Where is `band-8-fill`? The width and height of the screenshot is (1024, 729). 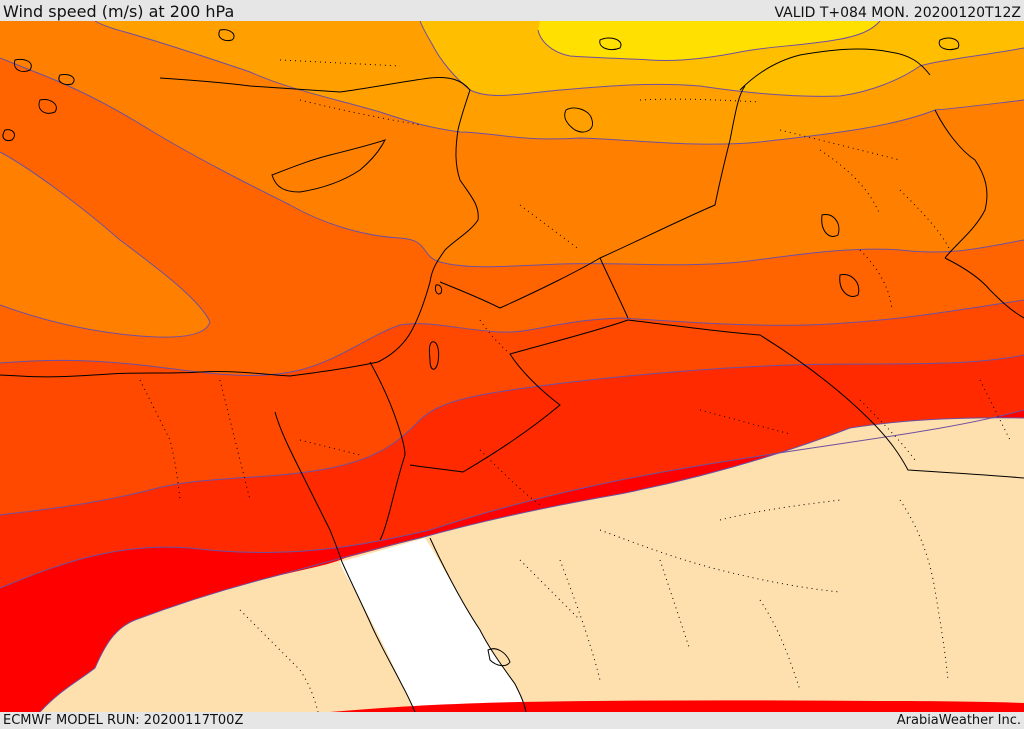 band-8-fill is located at coordinates (709, 41).